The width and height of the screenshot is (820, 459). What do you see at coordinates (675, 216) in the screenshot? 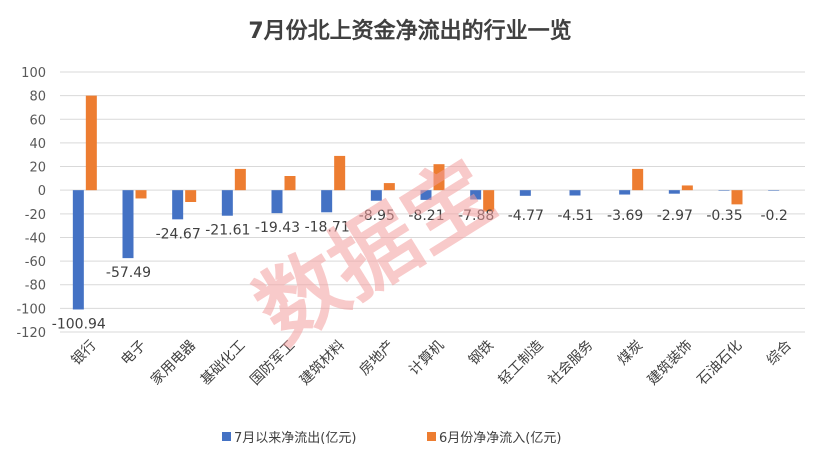
I see `data-label: -2.97` at bounding box center [675, 216].